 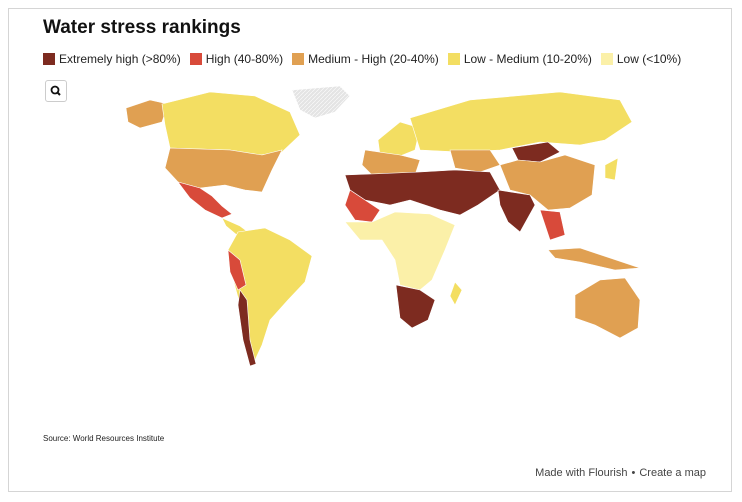 I want to click on legend-item: Medium - High (20-40%), so click(x=365, y=59).